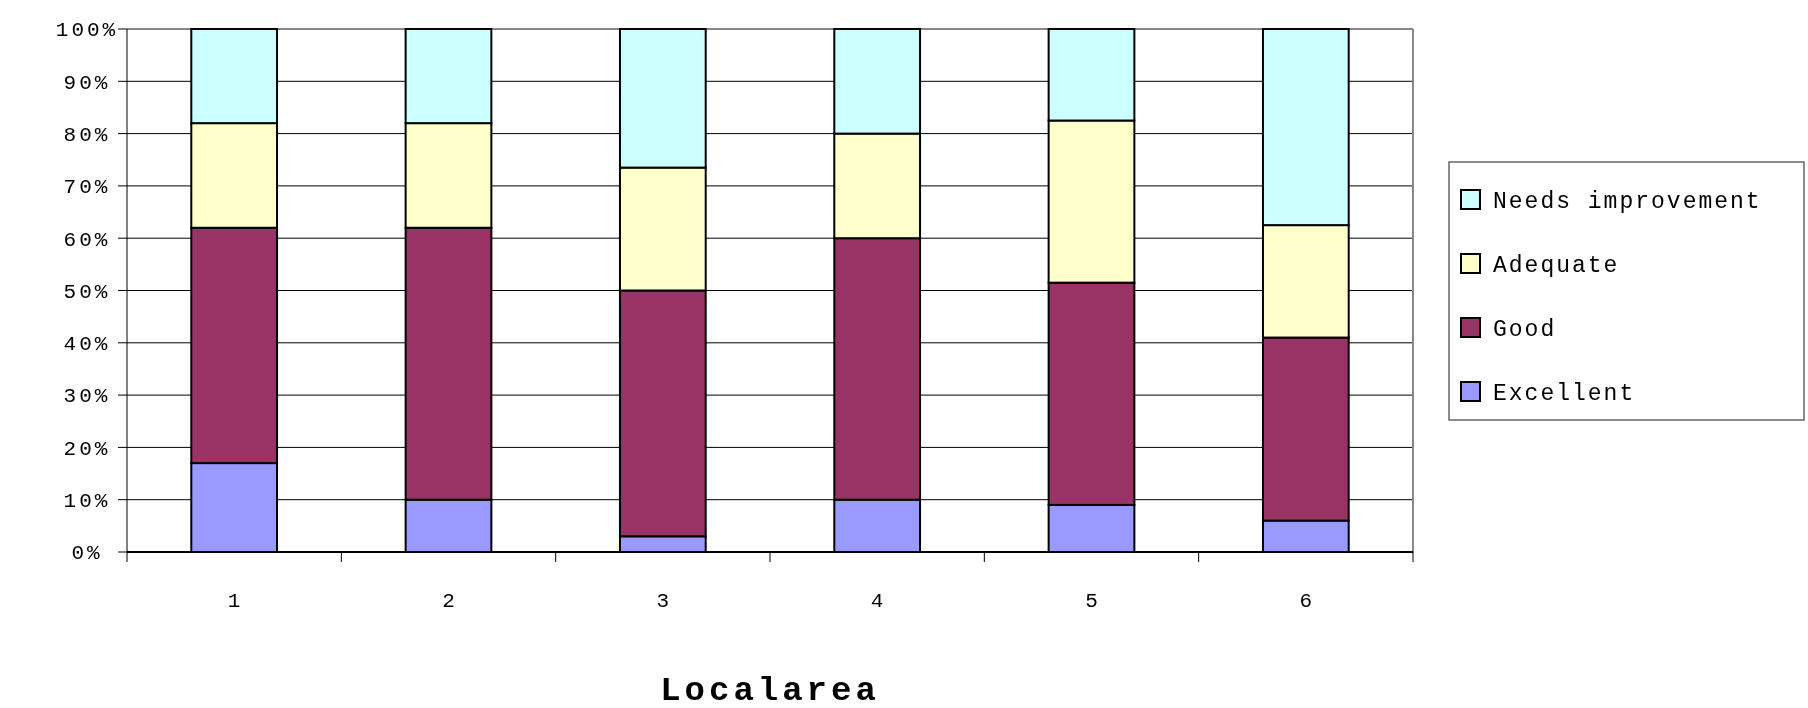 This screenshot has height=708, width=1808. What do you see at coordinates (87, 31) in the screenshot?
I see `y-tick-label: 100%` at bounding box center [87, 31].